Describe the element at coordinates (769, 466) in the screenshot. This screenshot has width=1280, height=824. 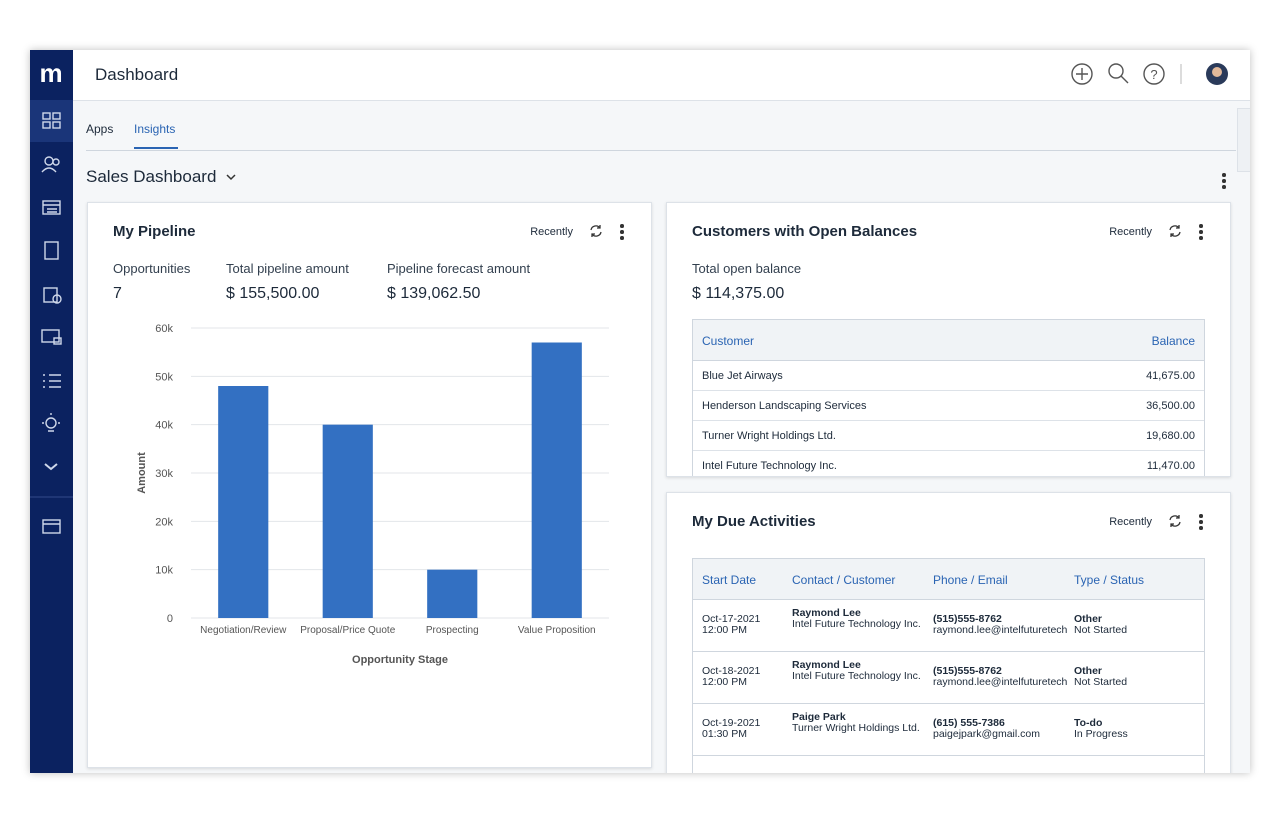
I see `cell: Intel Future Technology Inc.` at that location.